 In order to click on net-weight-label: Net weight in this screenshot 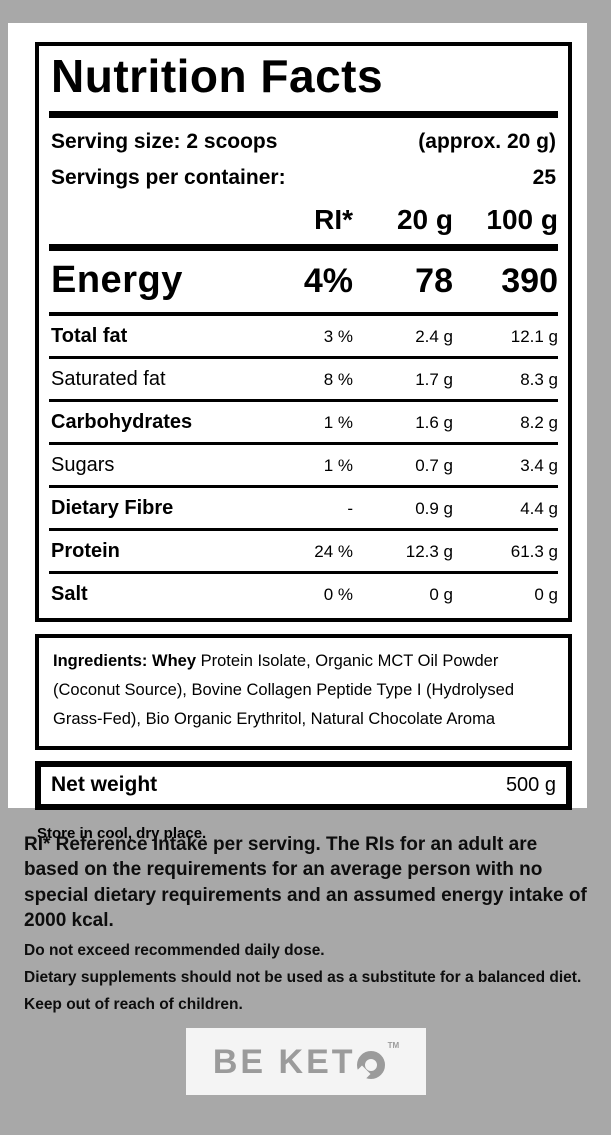, I will do `click(104, 784)`.